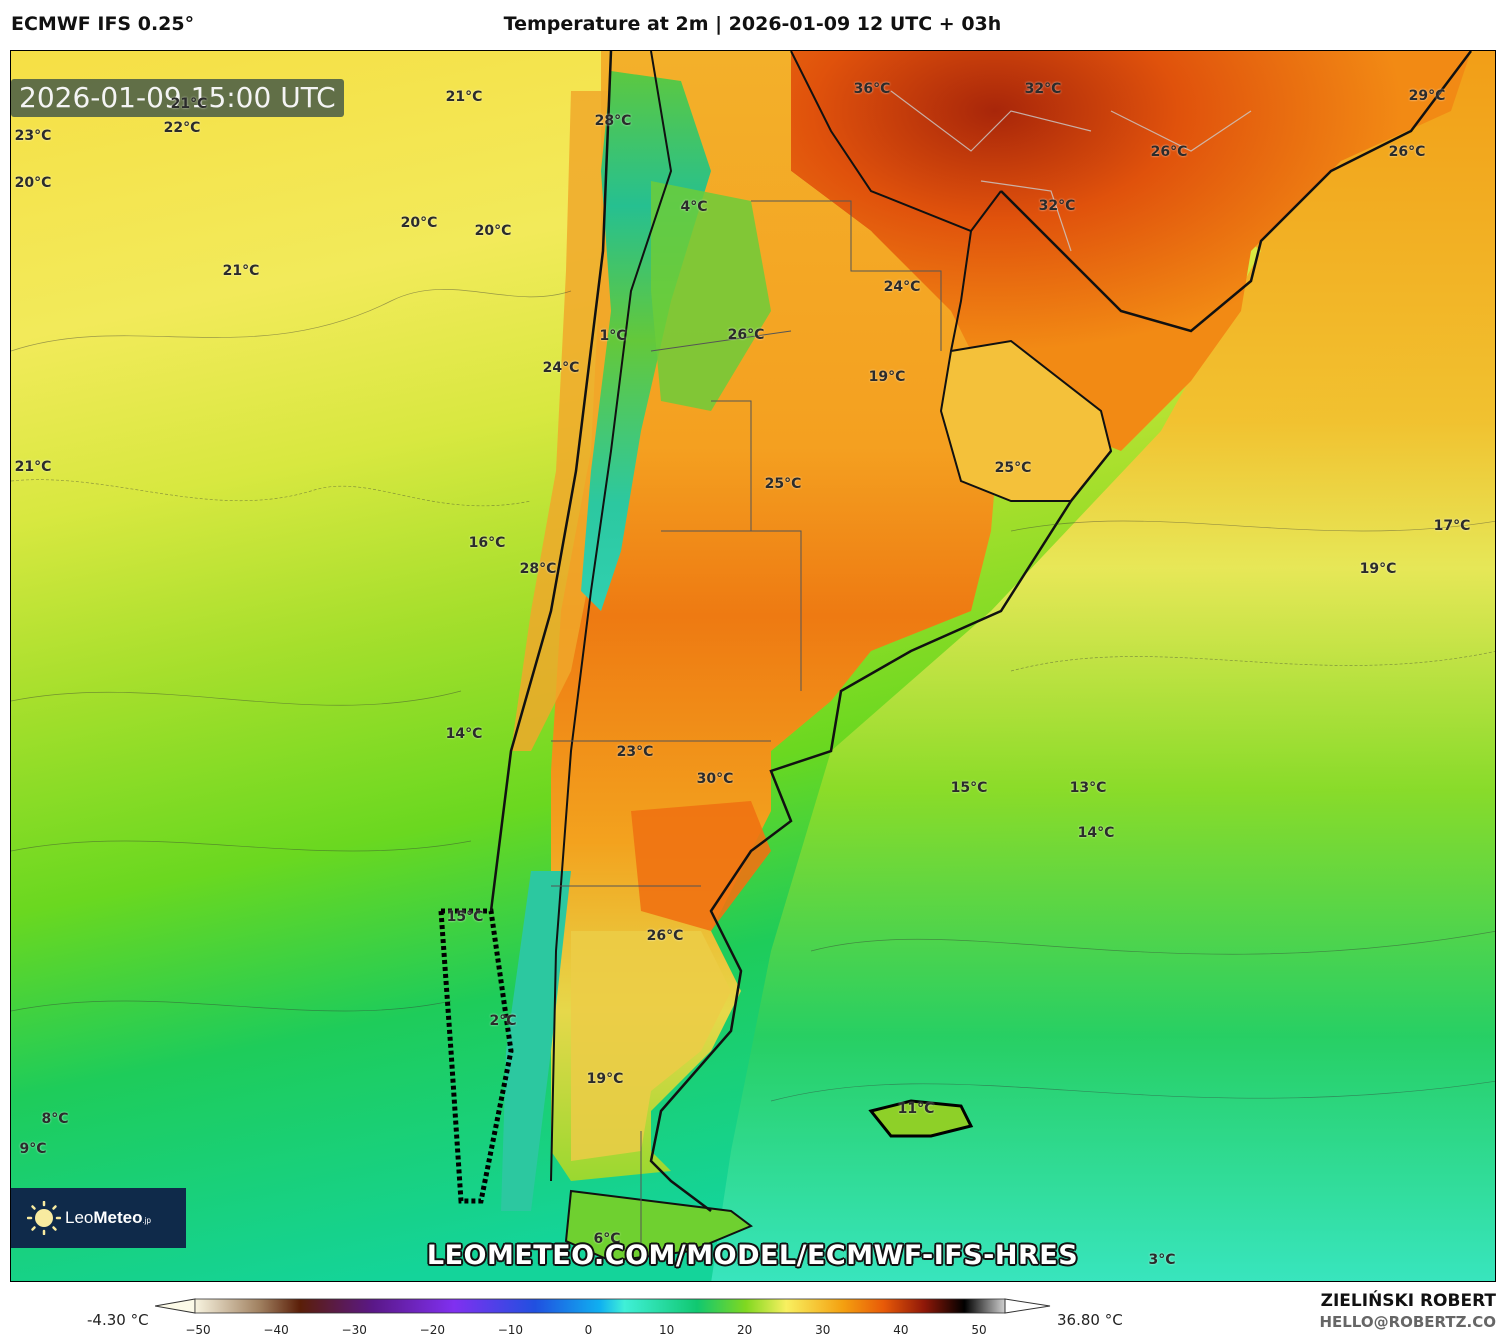  Describe the element at coordinates (487, 543) in the screenshot. I see `temperature-label: 16°C` at that location.